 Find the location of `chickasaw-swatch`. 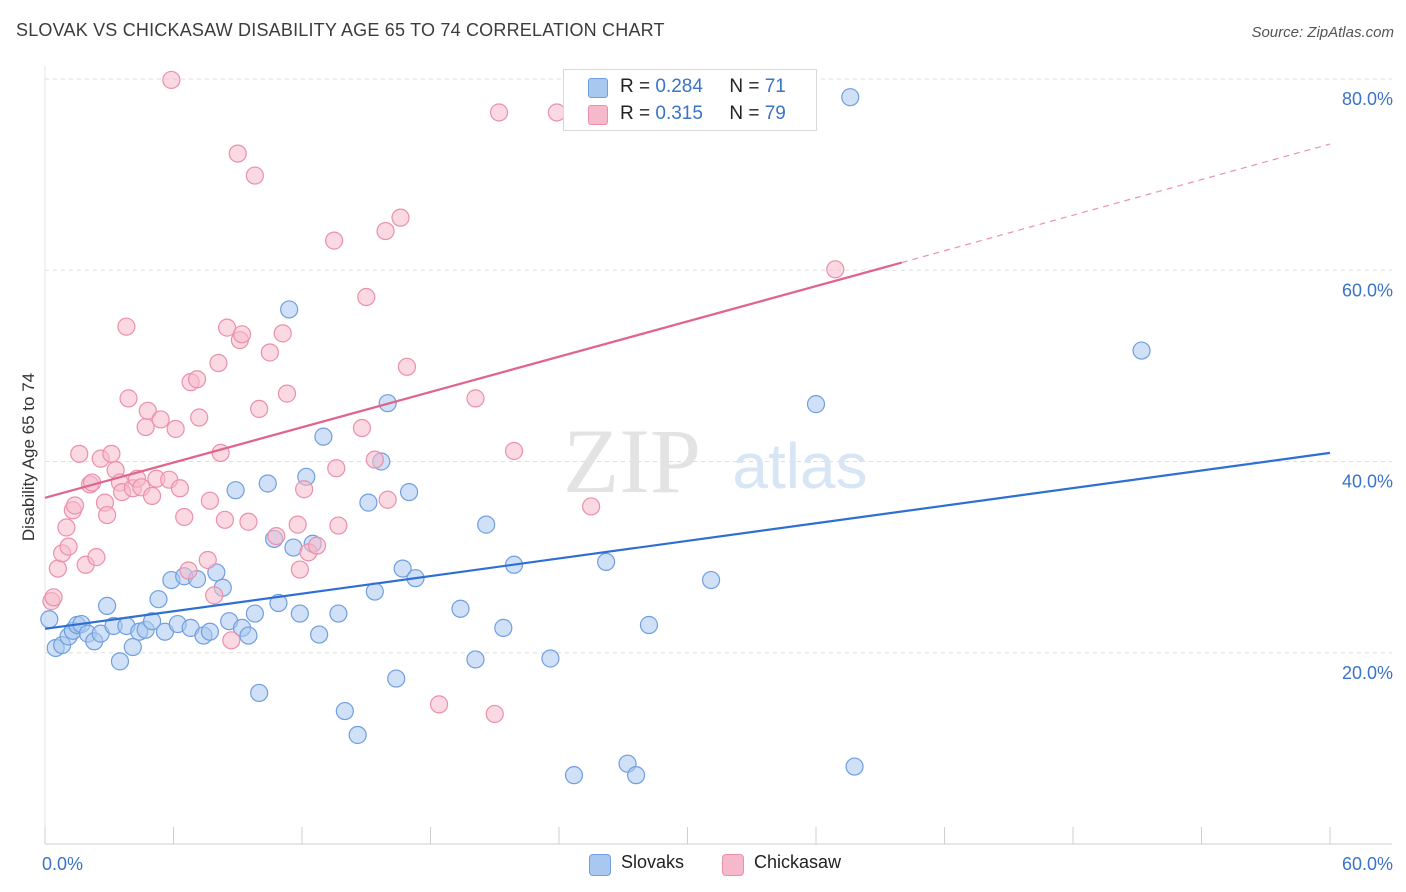

chickasaw-swatch is located at coordinates (598, 115).